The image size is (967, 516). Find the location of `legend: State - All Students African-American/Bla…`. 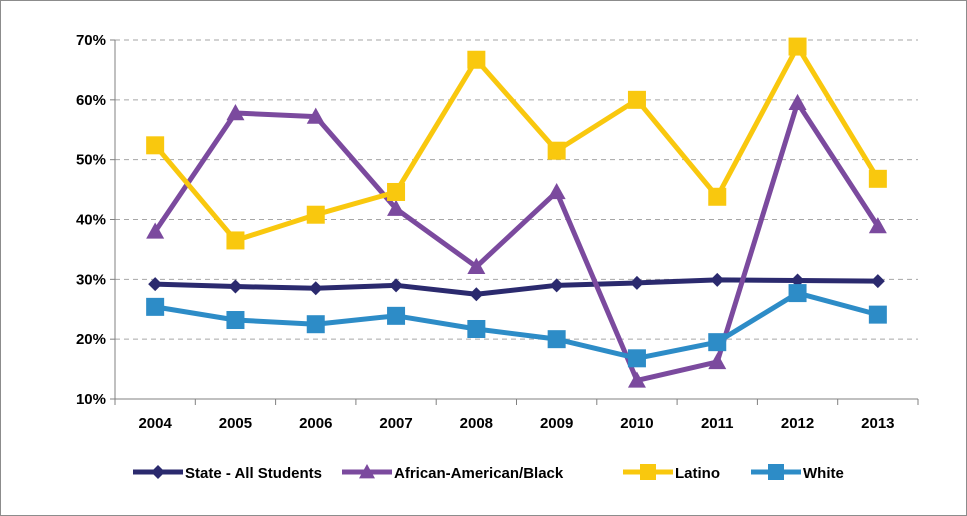

legend: State - All Students African-American/Bla… is located at coordinates (488, 473).